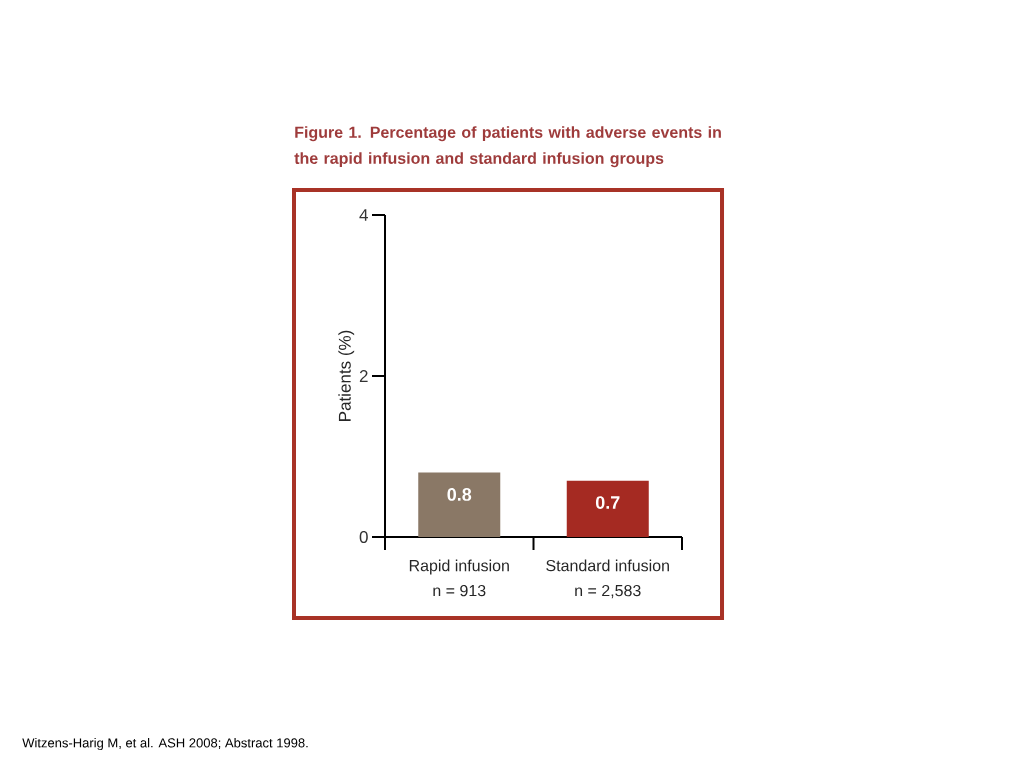  What do you see at coordinates (346, 375) in the screenshot?
I see `y-axis-title: Patients (%)` at bounding box center [346, 375].